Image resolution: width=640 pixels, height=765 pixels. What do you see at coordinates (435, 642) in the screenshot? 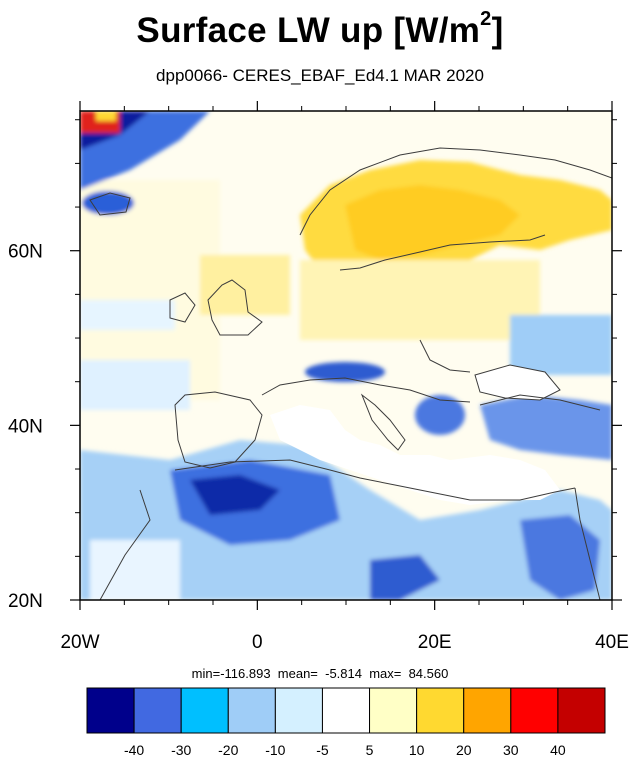
I see `x-tick-label: 20E` at bounding box center [435, 642].